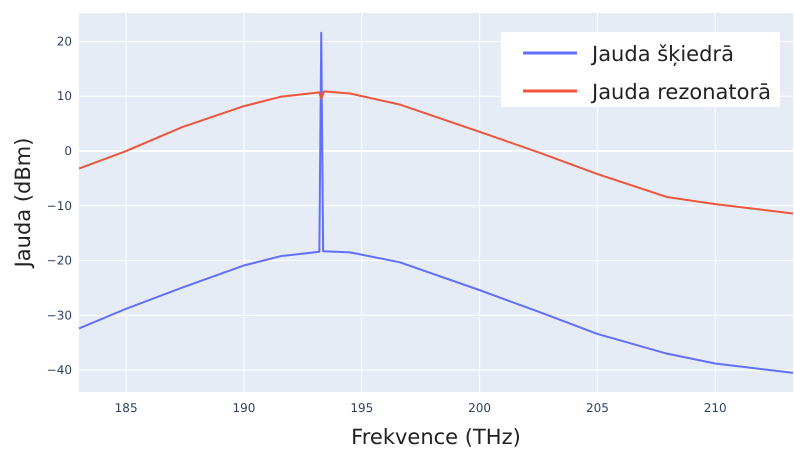  What do you see at coordinates (59, 315) in the screenshot?
I see `y-tick-label: −30` at bounding box center [59, 315].